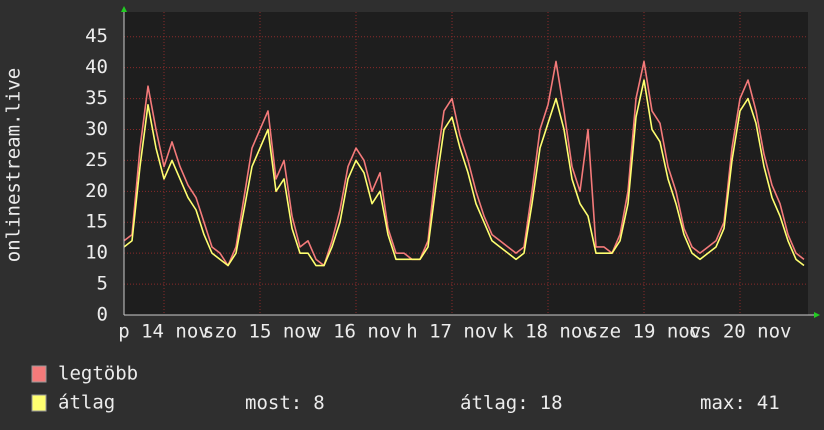 This screenshot has width=824, height=430. I want to click on x-tick-label: h 17 nov, so click(452, 332).